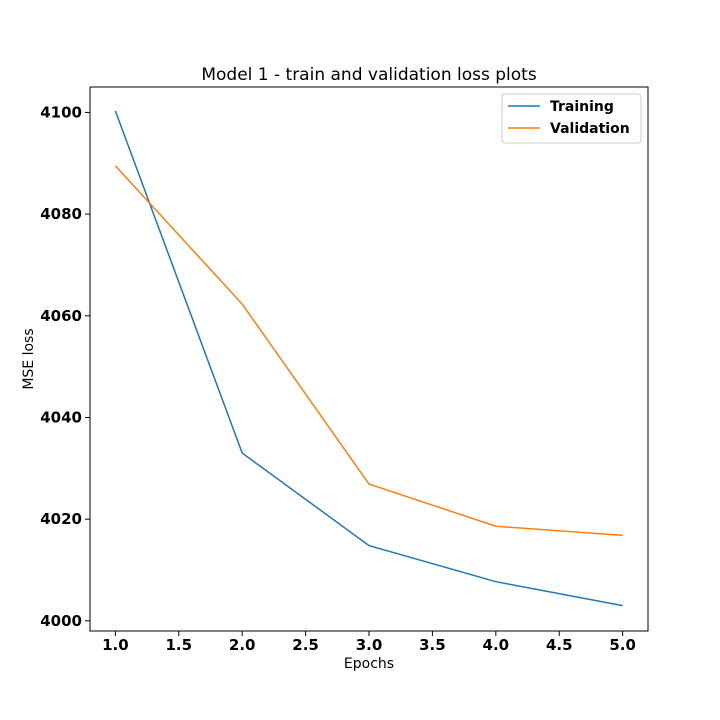 This screenshot has height=720, width=720. Describe the element at coordinates (29, 358) in the screenshot. I see `y-axis-label: MSE loss` at that location.